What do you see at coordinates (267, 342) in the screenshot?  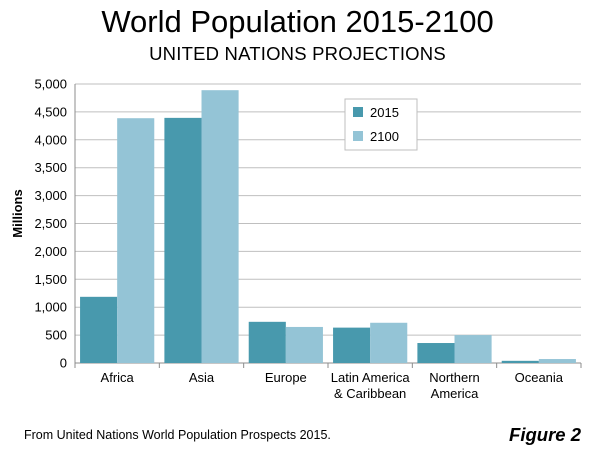 I see `bar-2015-europe` at bounding box center [267, 342].